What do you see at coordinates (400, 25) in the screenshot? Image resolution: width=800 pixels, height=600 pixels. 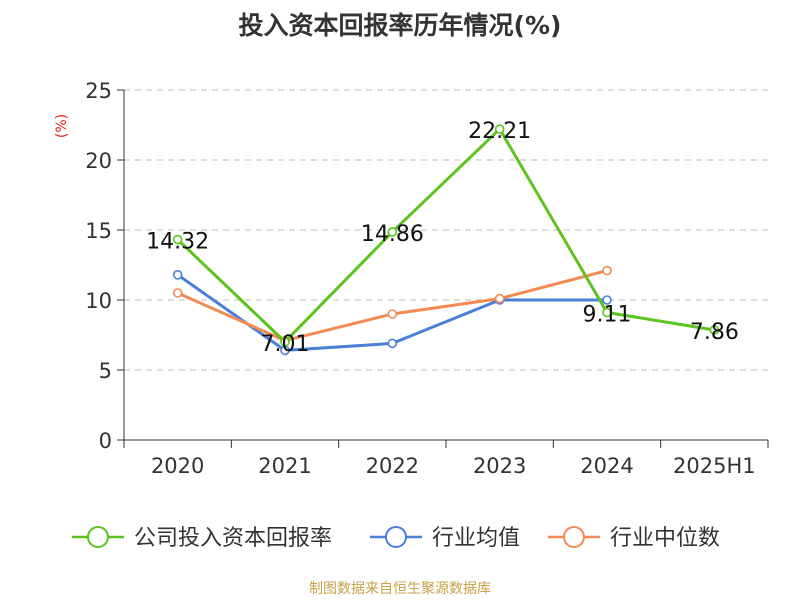 I see `chart-title: 投入资本回报率历年情况(%)` at bounding box center [400, 25].